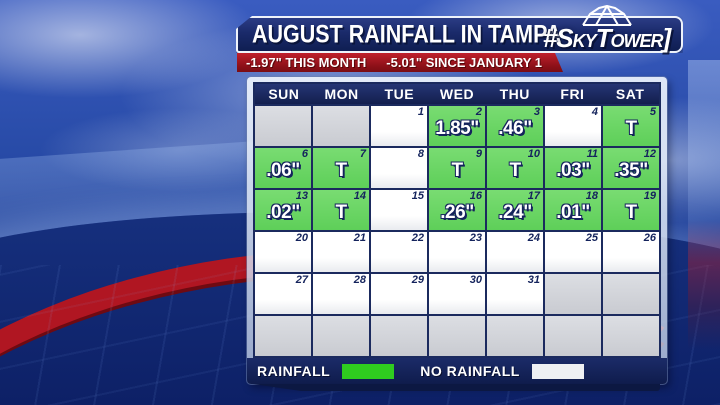 Image resolution: width=720 pixels, height=405 pixels. What do you see at coordinates (368, 371) in the screenshot?
I see `legend-rain-swatch` at bounding box center [368, 371].